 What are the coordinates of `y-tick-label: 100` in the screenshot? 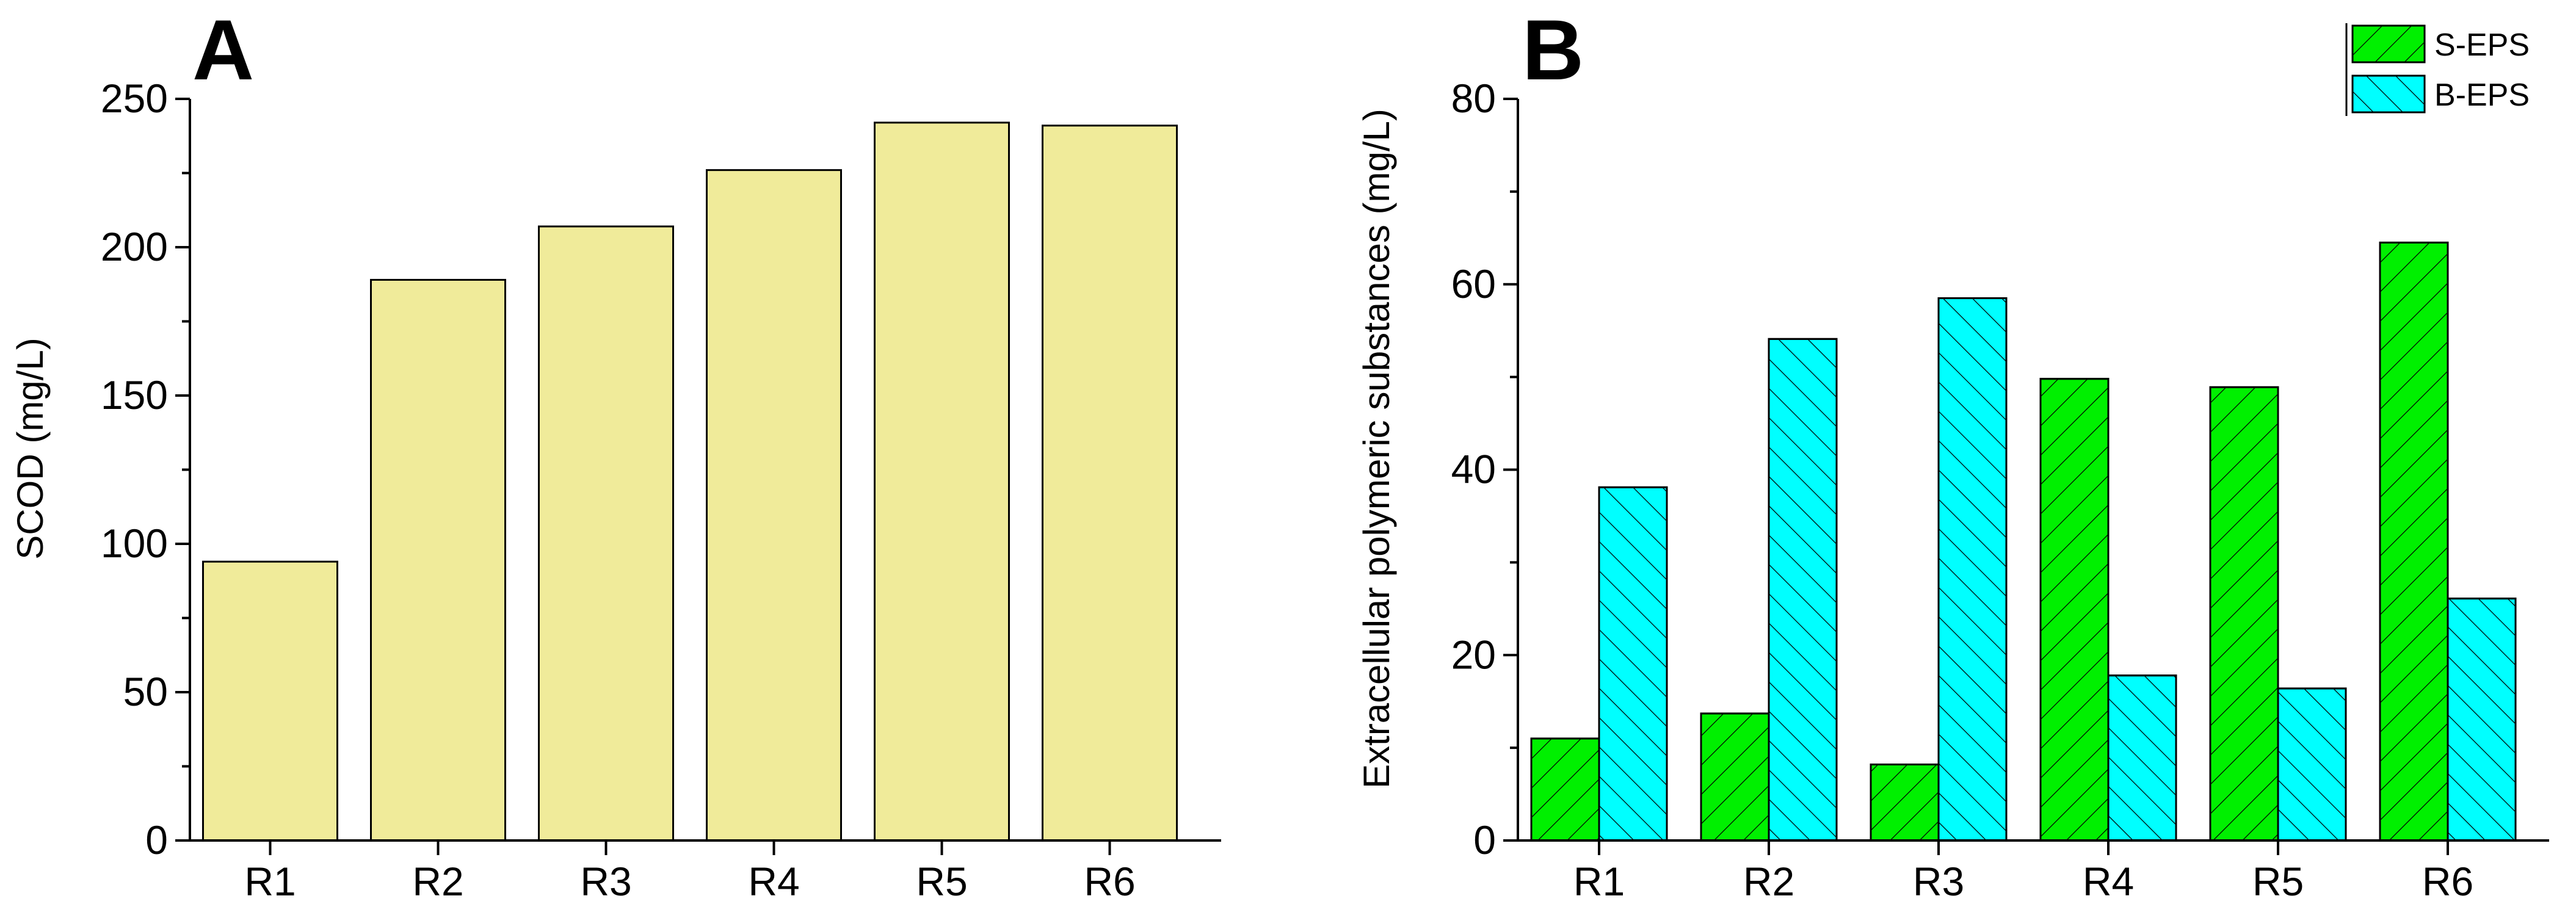 It's located at (134, 543).